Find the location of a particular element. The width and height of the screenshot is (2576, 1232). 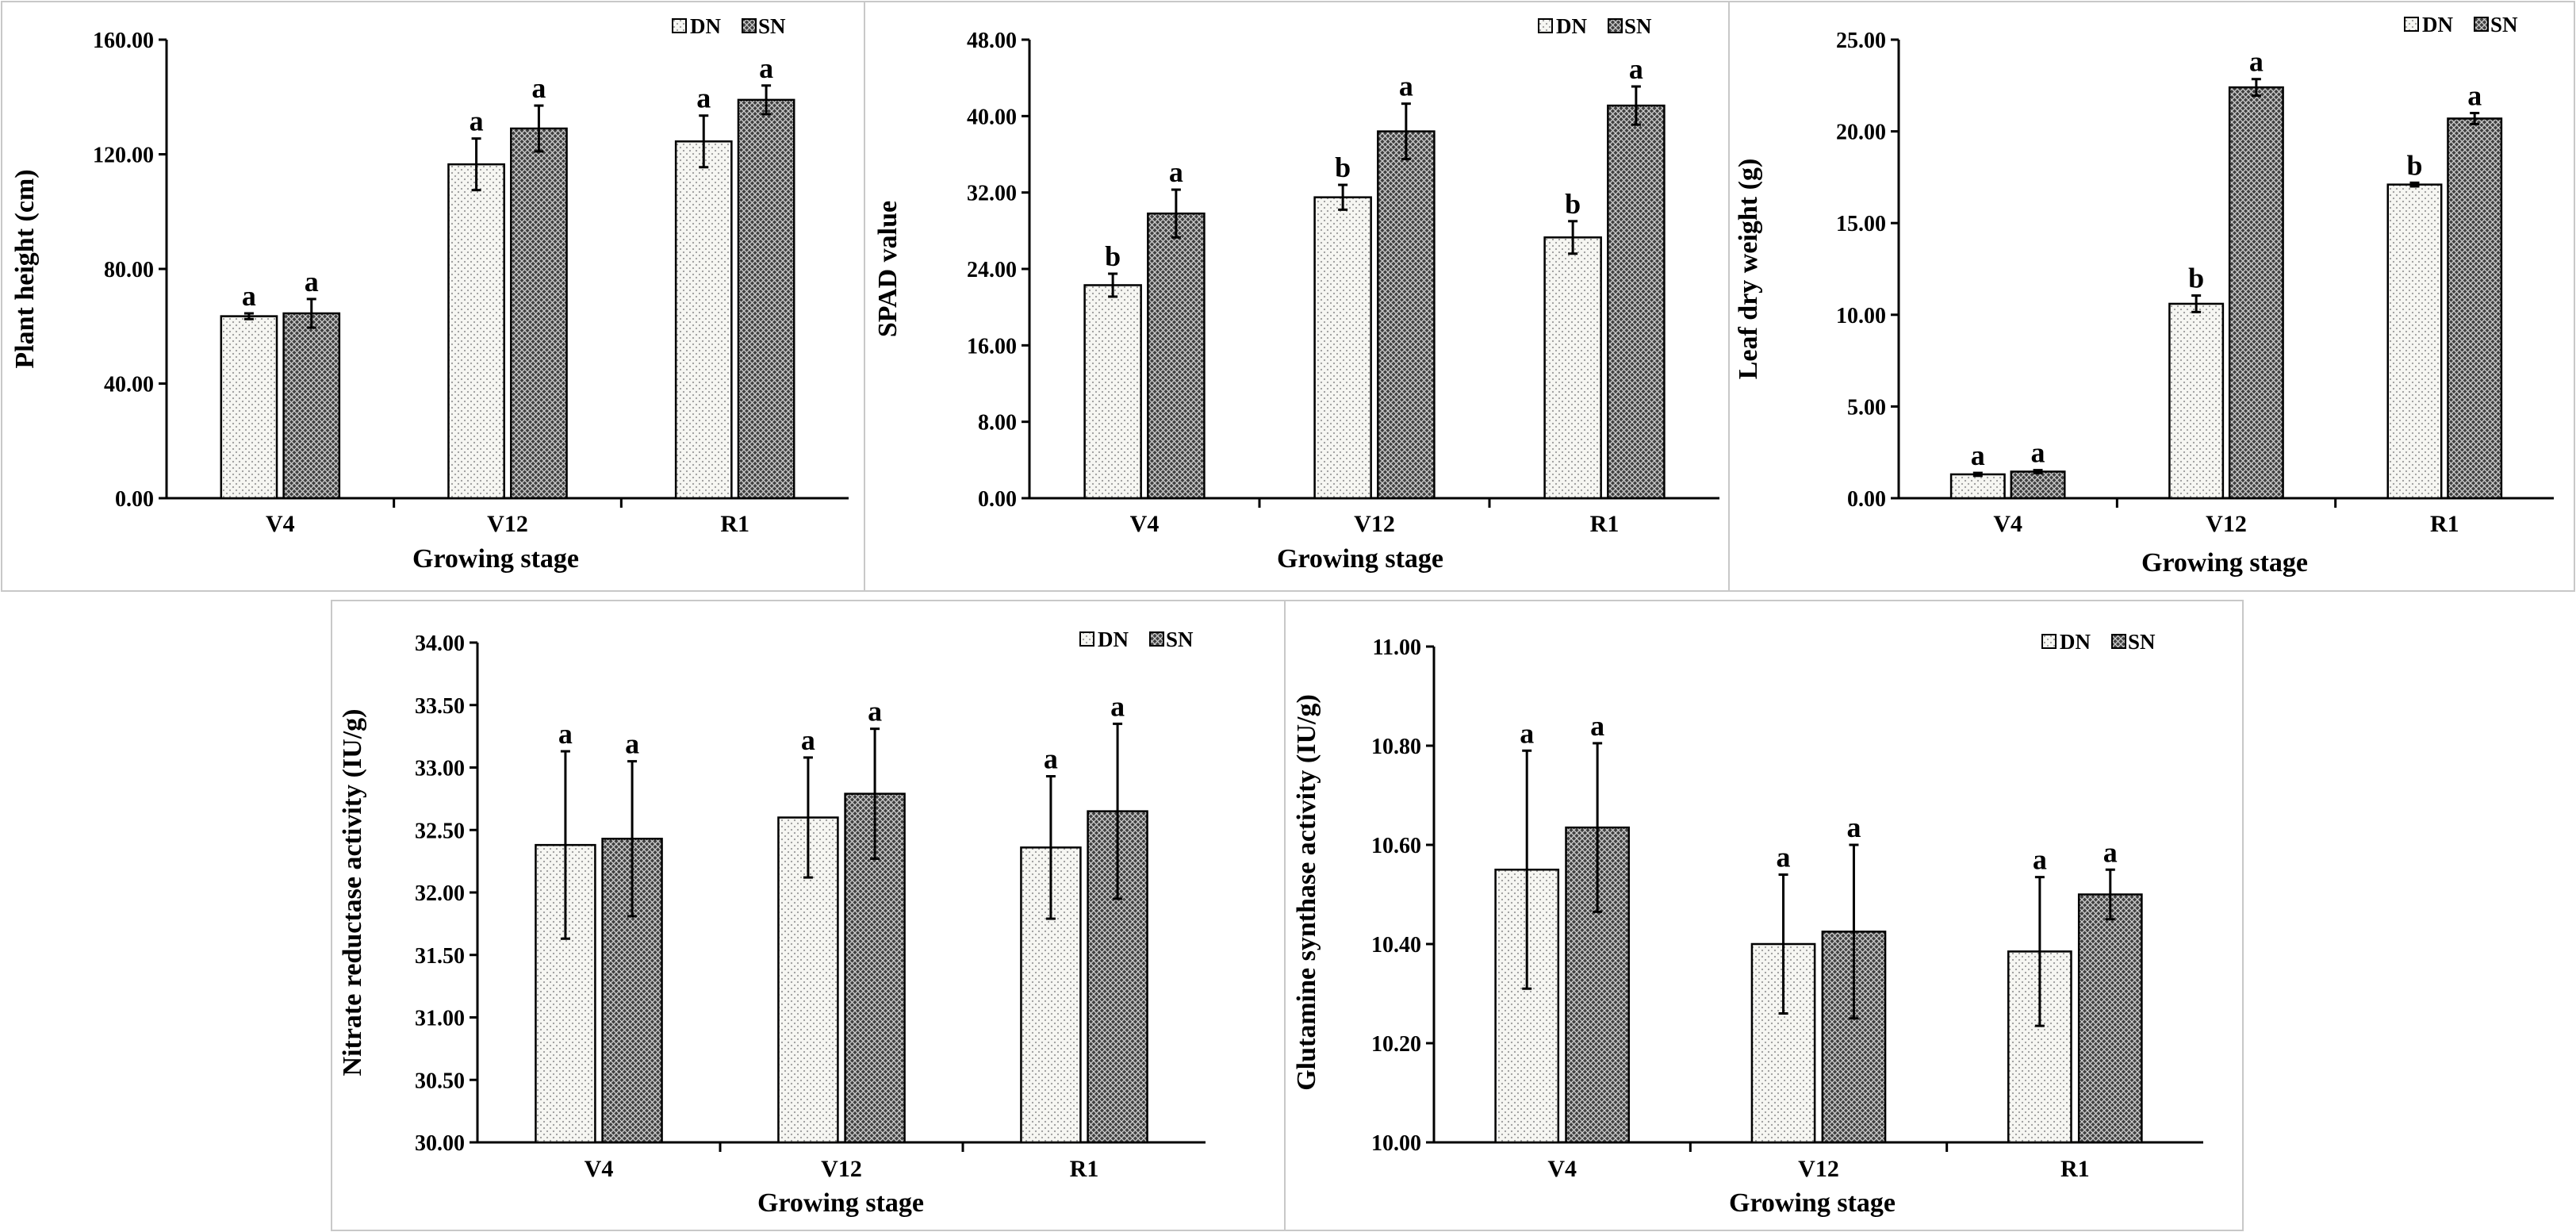

y-tick-label: 10.20 is located at coordinates (1396, 1044).